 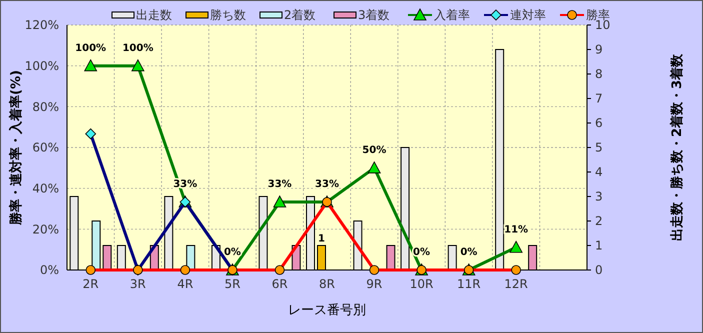 I want to click on y2-tick-label: 1, so click(x=599, y=245).